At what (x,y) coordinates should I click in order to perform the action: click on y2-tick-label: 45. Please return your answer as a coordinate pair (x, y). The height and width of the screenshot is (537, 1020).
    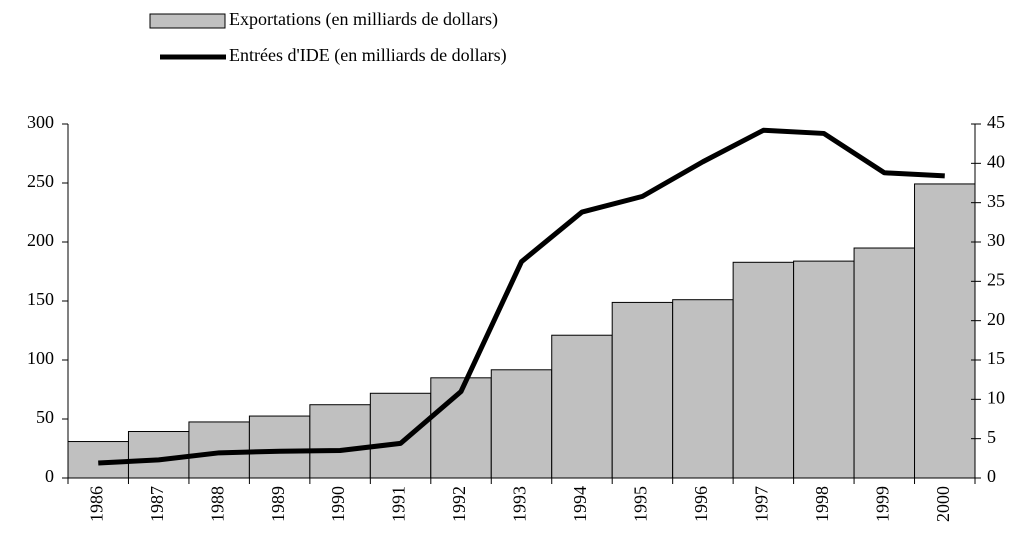
    Looking at the image, I should click on (996, 122).